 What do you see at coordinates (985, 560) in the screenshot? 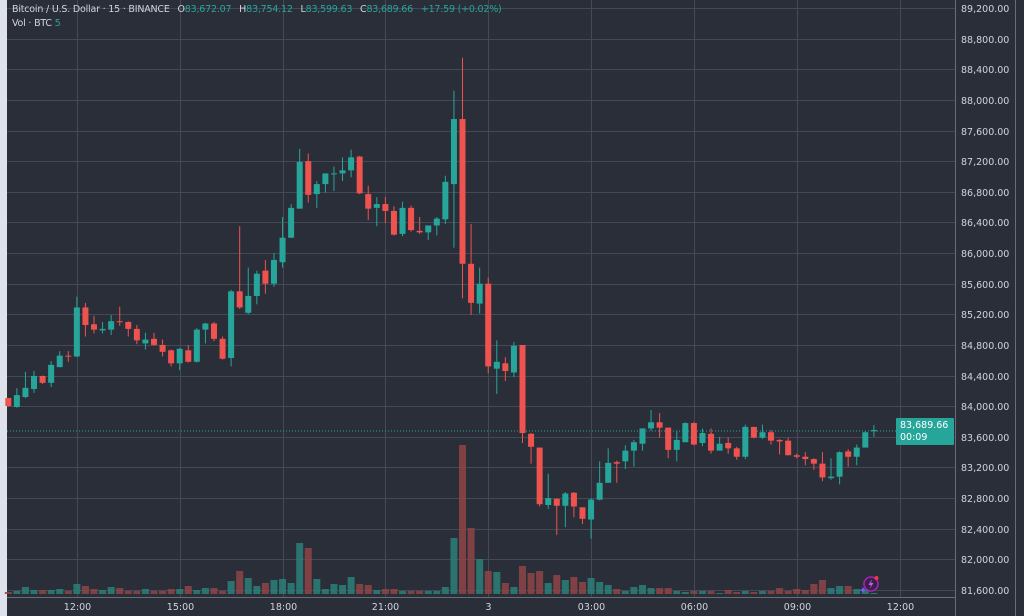
I see `price-tick-label: 82,000.00` at bounding box center [985, 560].